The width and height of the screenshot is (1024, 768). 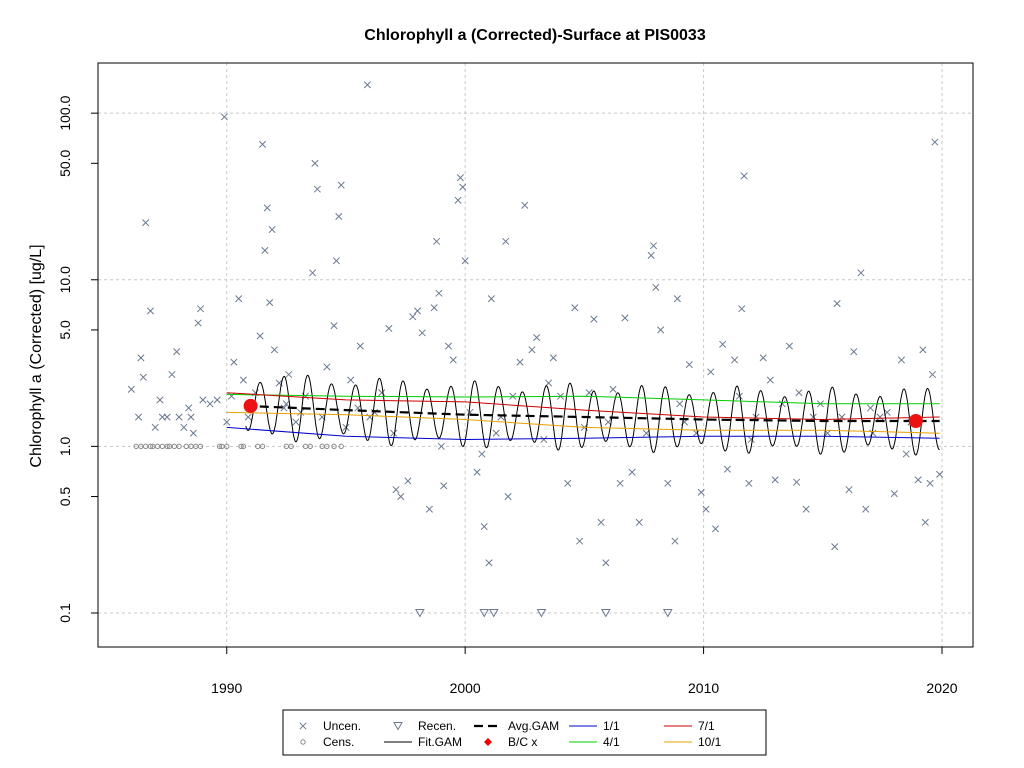 What do you see at coordinates (65, 613) in the screenshot?
I see `y-tick-label: 0.1` at bounding box center [65, 613].